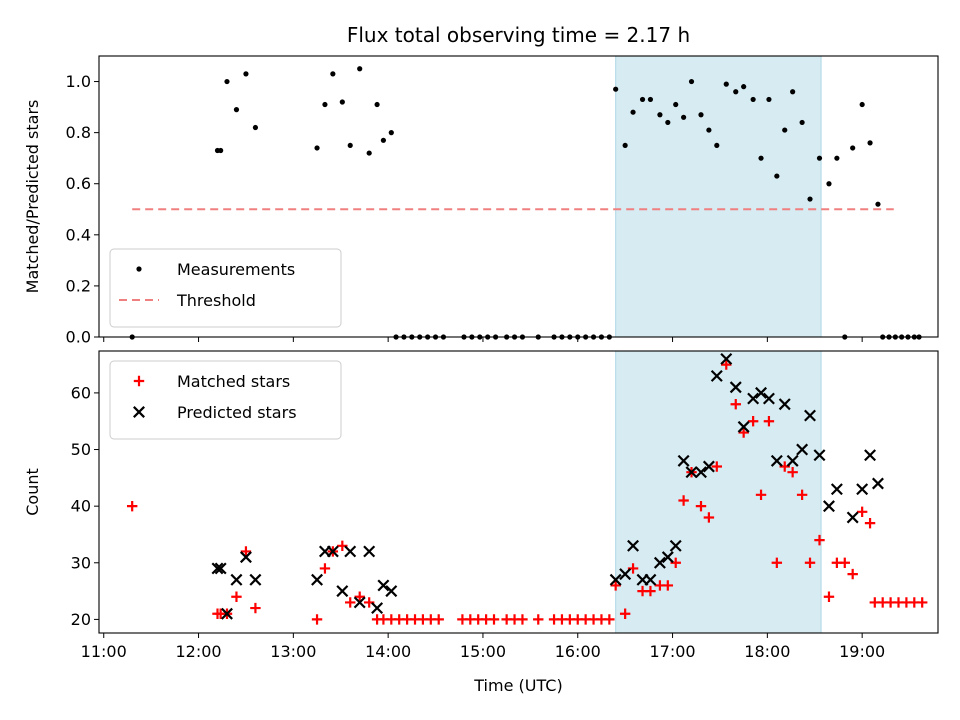 This screenshot has height=720, width=960. I want to click on y-tick-label: 0.0, so click(78, 337).